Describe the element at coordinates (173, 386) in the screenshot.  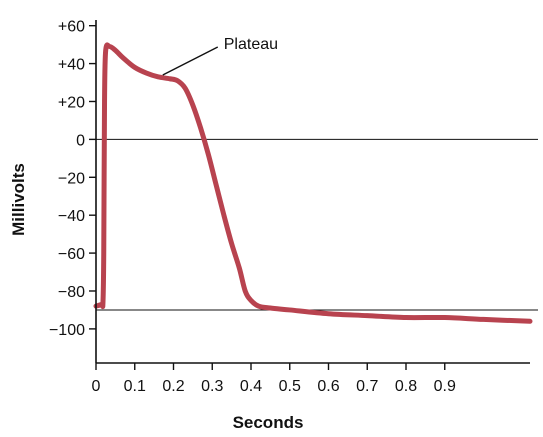
I see `x-tick-label: 0.2` at that location.